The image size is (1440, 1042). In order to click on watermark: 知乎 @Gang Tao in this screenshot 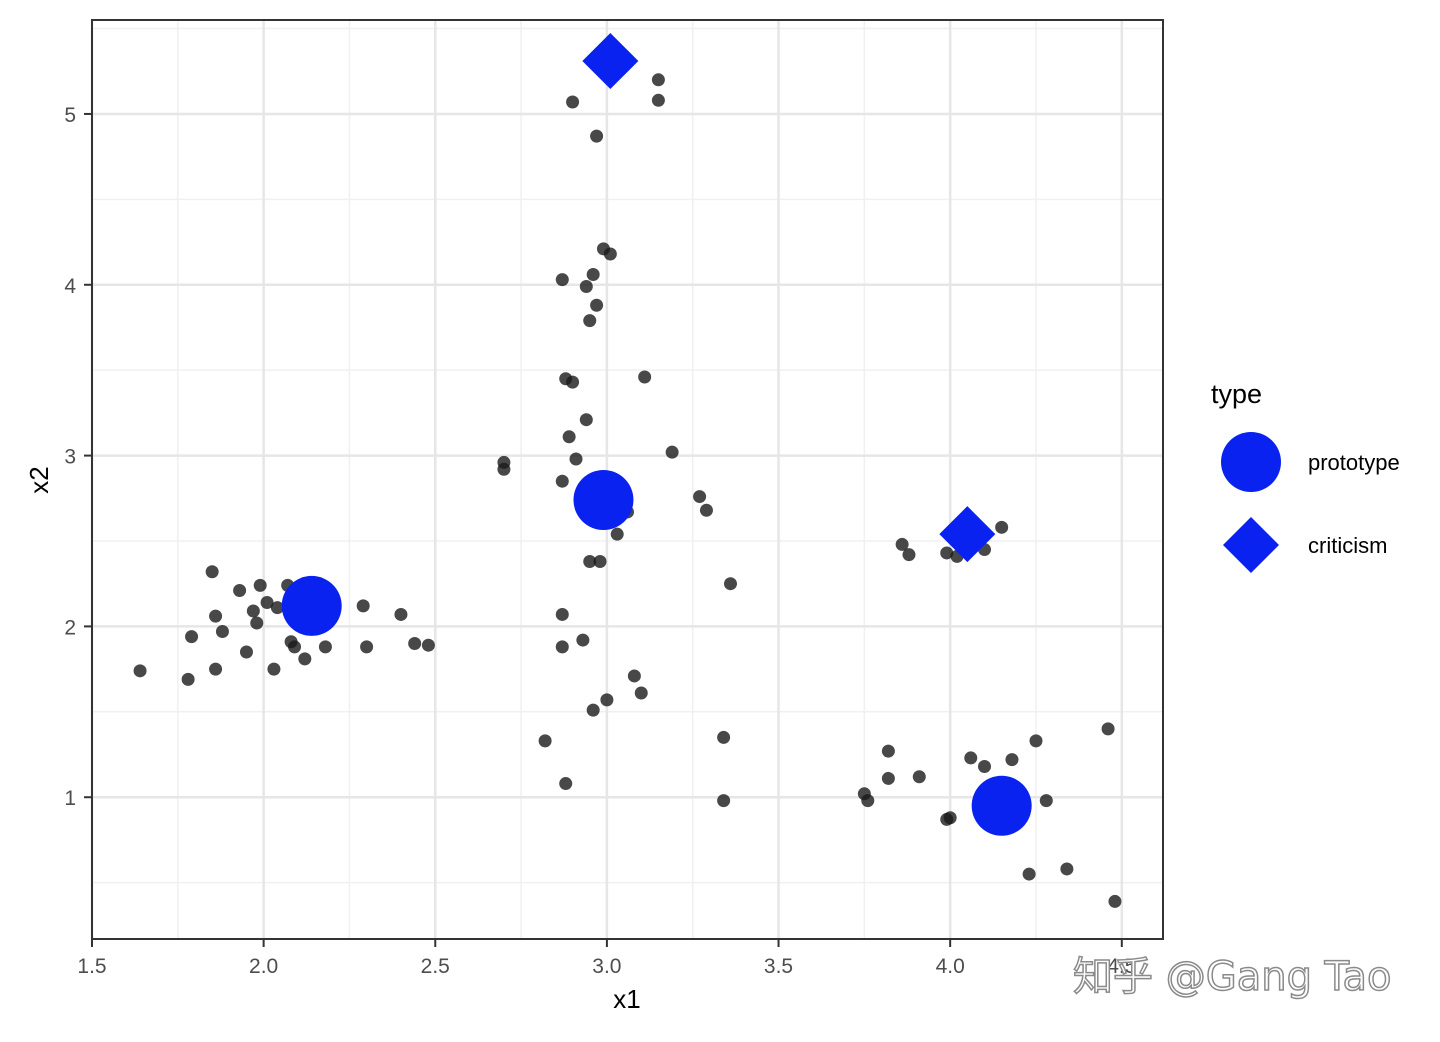, I will do `click(1232, 977)`.